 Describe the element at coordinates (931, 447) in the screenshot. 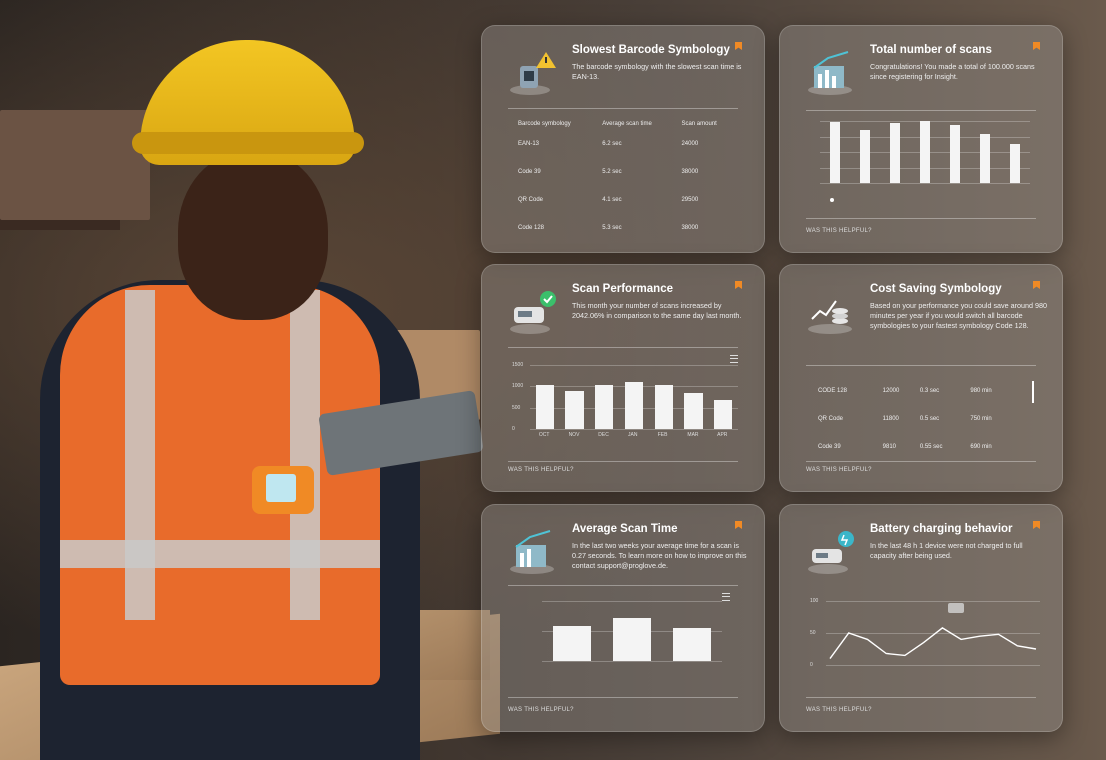

I see `table-cell: 0.55 sec` at that location.